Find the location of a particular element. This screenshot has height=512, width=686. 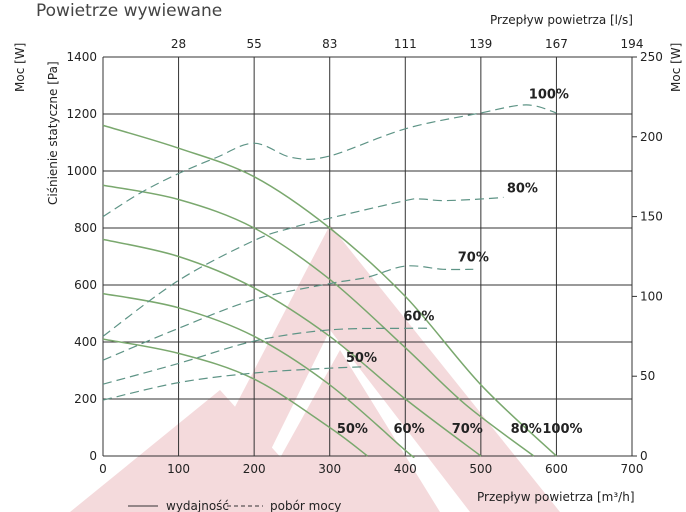

x2-tick-label: 139 is located at coordinates (480, 44).